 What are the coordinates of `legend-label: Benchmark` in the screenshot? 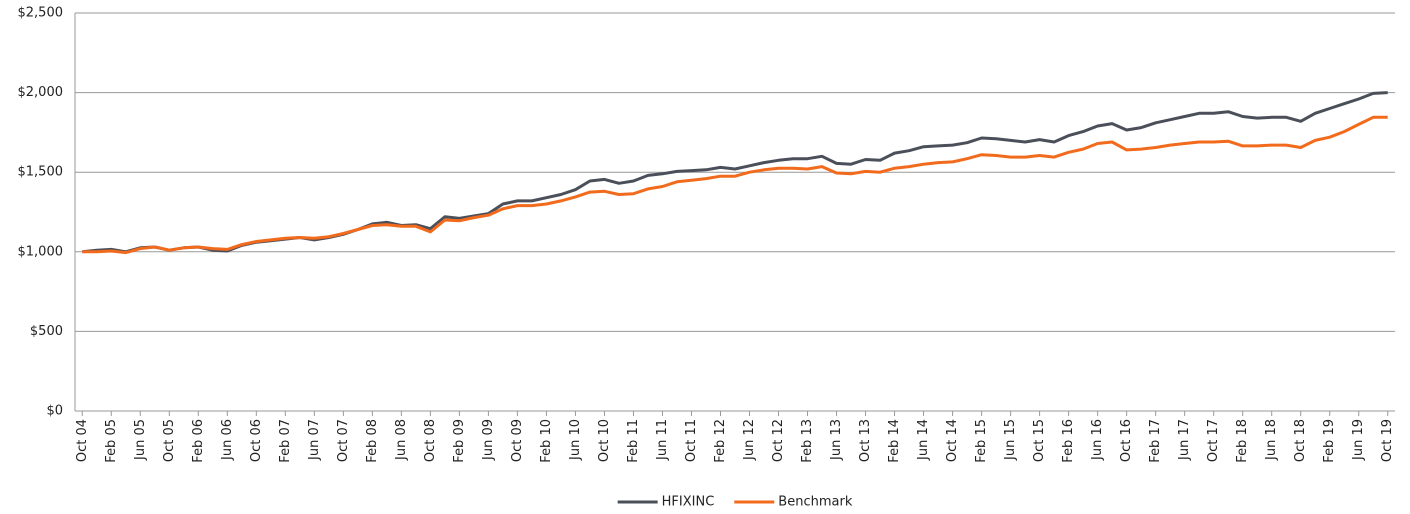 It's located at (815, 502).